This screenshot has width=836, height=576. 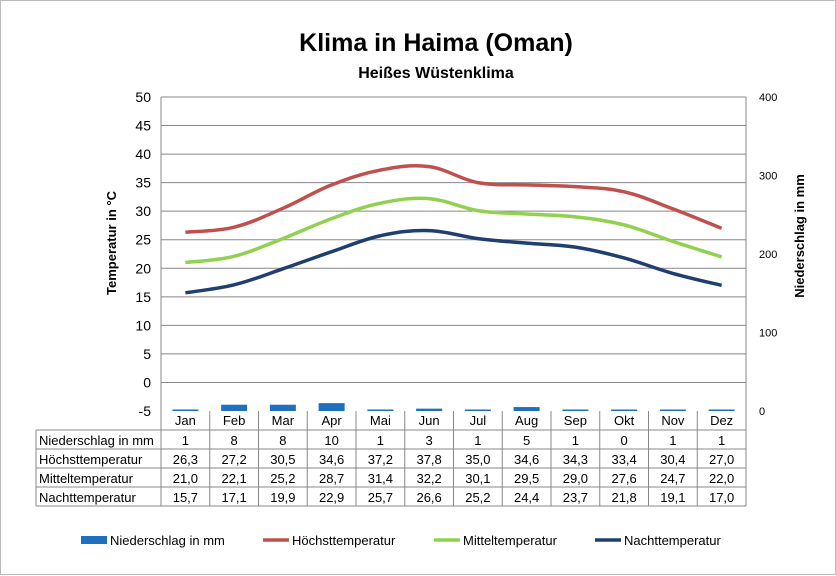 What do you see at coordinates (624, 411) in the screenshot?
I see `precip-bar-Okt` at bounding box center [624, 411].